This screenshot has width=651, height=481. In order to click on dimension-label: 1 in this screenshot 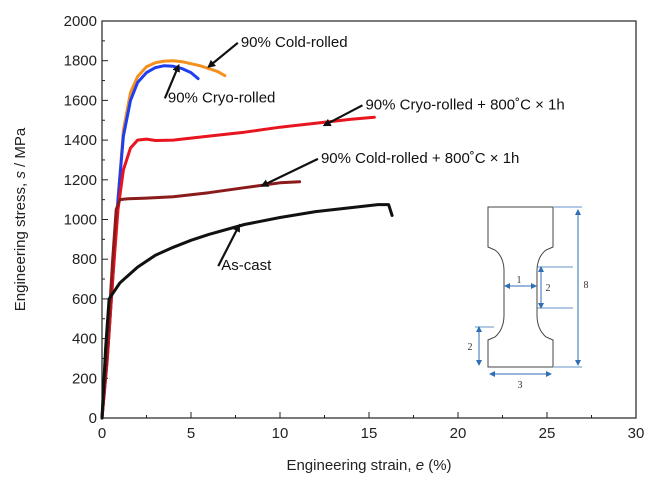, I will do `click(519, 280)`.